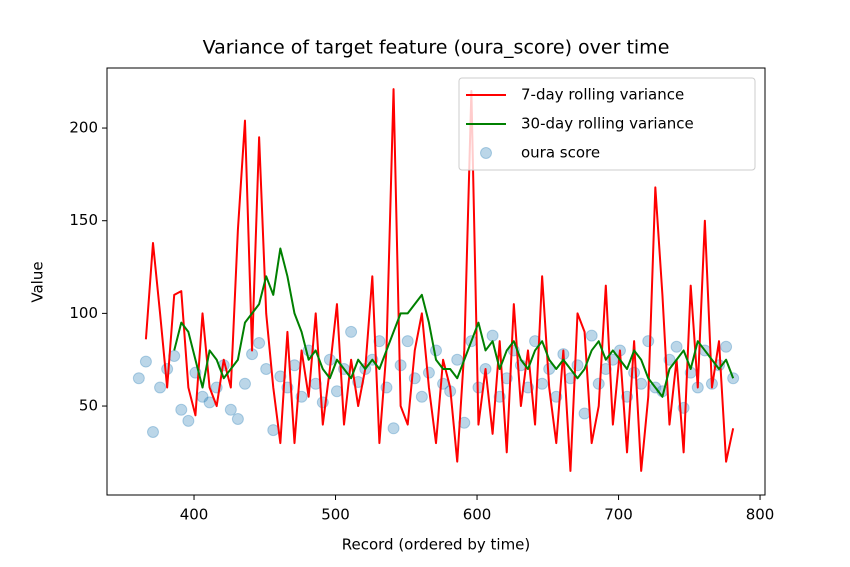 The image size is (850, 567). Describe the element at coordinates (83, 128) in the screenshot. I see `y-tick-label: 200` at that location.